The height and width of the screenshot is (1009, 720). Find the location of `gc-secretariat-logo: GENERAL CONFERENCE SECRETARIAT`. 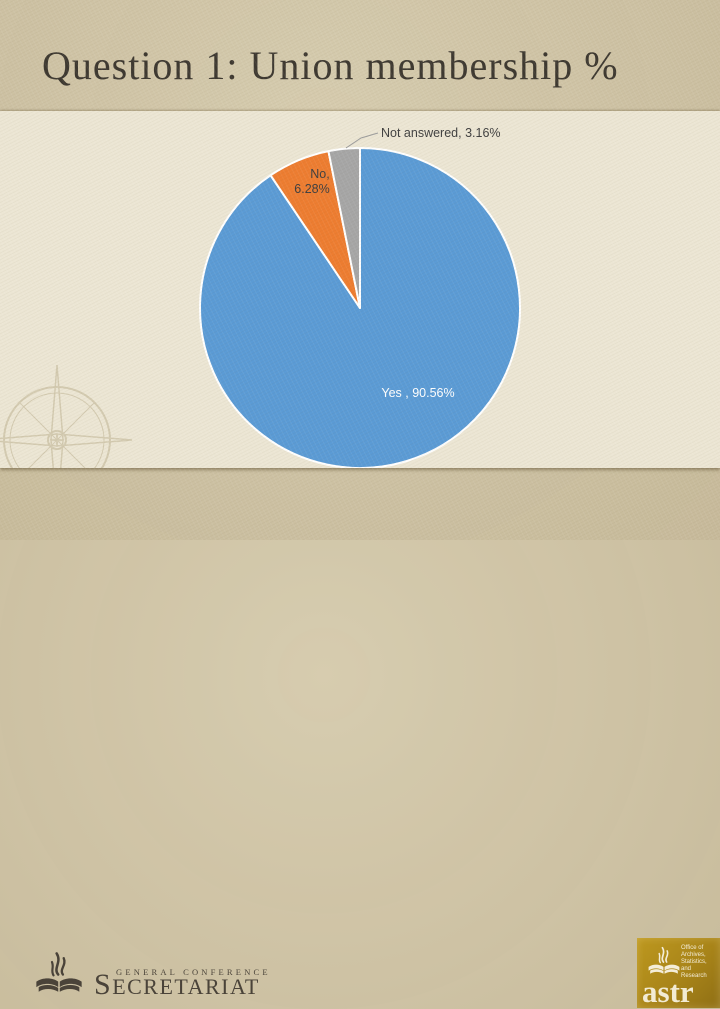

gc-secretariat-logo: GENERAL CONFERENCE SECRETARIAT is located at coordinates (152, 973).